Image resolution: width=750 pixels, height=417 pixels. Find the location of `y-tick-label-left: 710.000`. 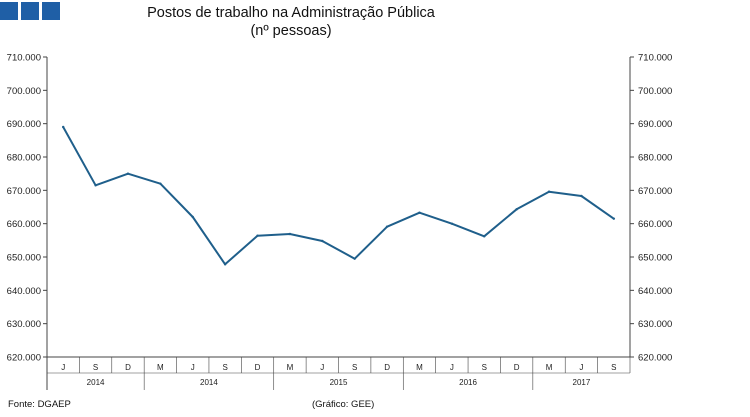

y-tick-label-left: 710.000 is located at coordinates (24, 58).